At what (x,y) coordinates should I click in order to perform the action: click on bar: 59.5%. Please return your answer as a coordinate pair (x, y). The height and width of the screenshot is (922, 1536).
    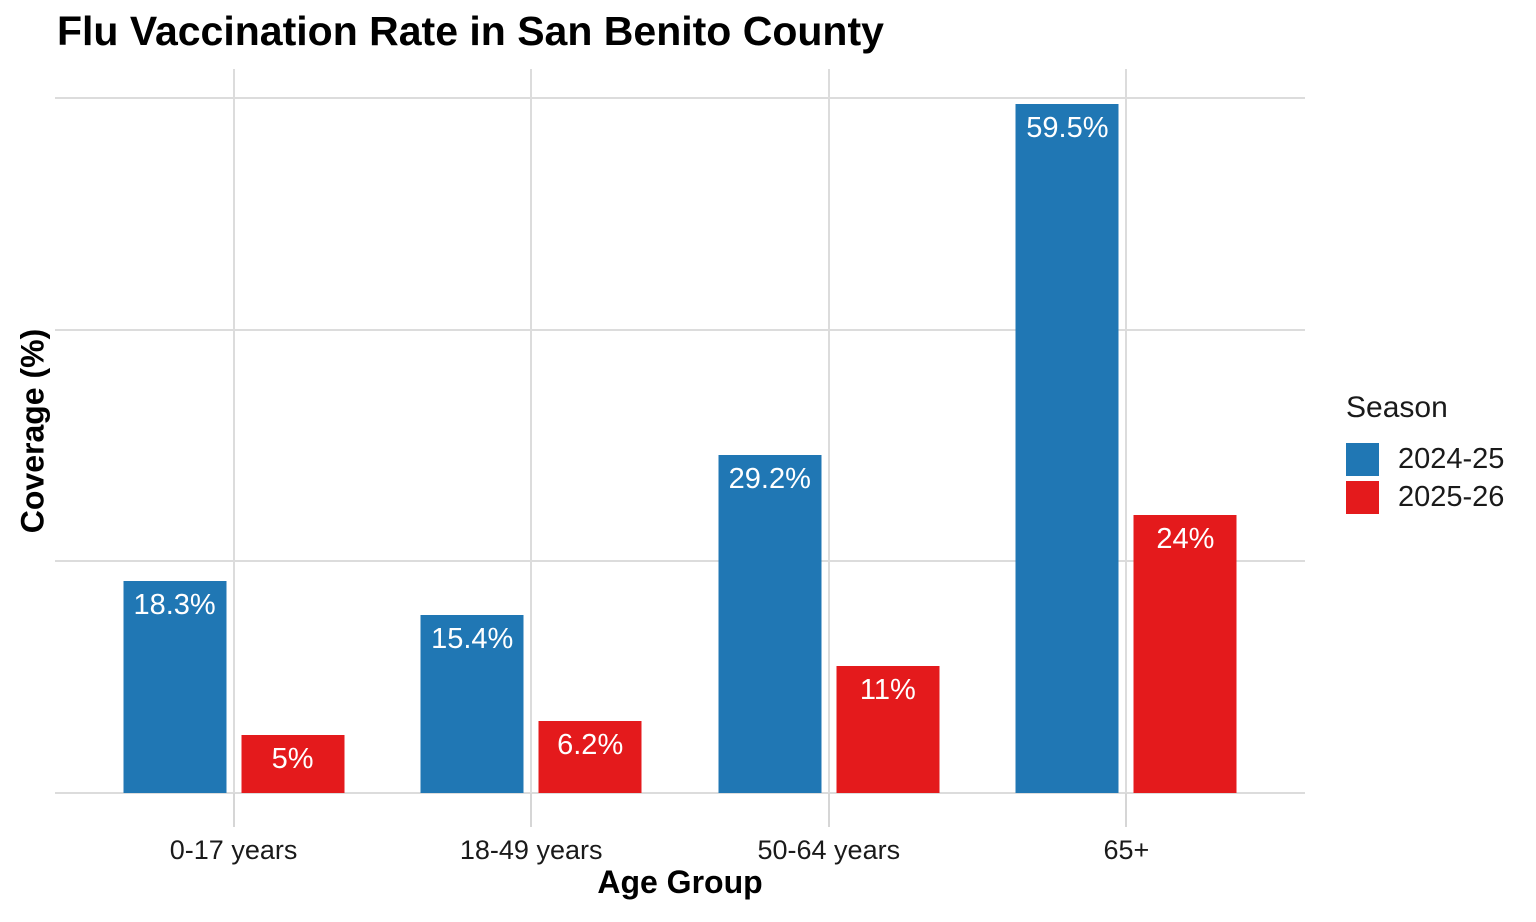
    Looking at the image, I should click on (1067, 448).